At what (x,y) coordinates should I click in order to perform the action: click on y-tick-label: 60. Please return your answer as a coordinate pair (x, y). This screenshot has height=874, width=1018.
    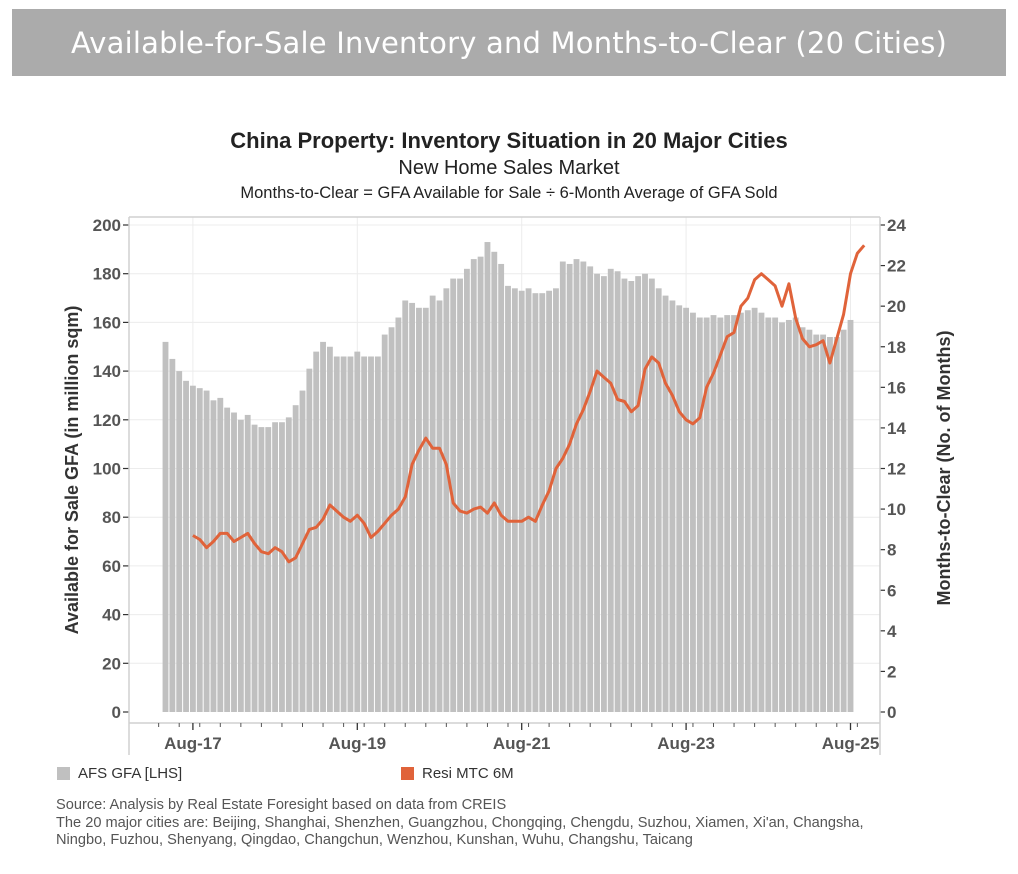
    Looking at the image, I should click on (111, 566).